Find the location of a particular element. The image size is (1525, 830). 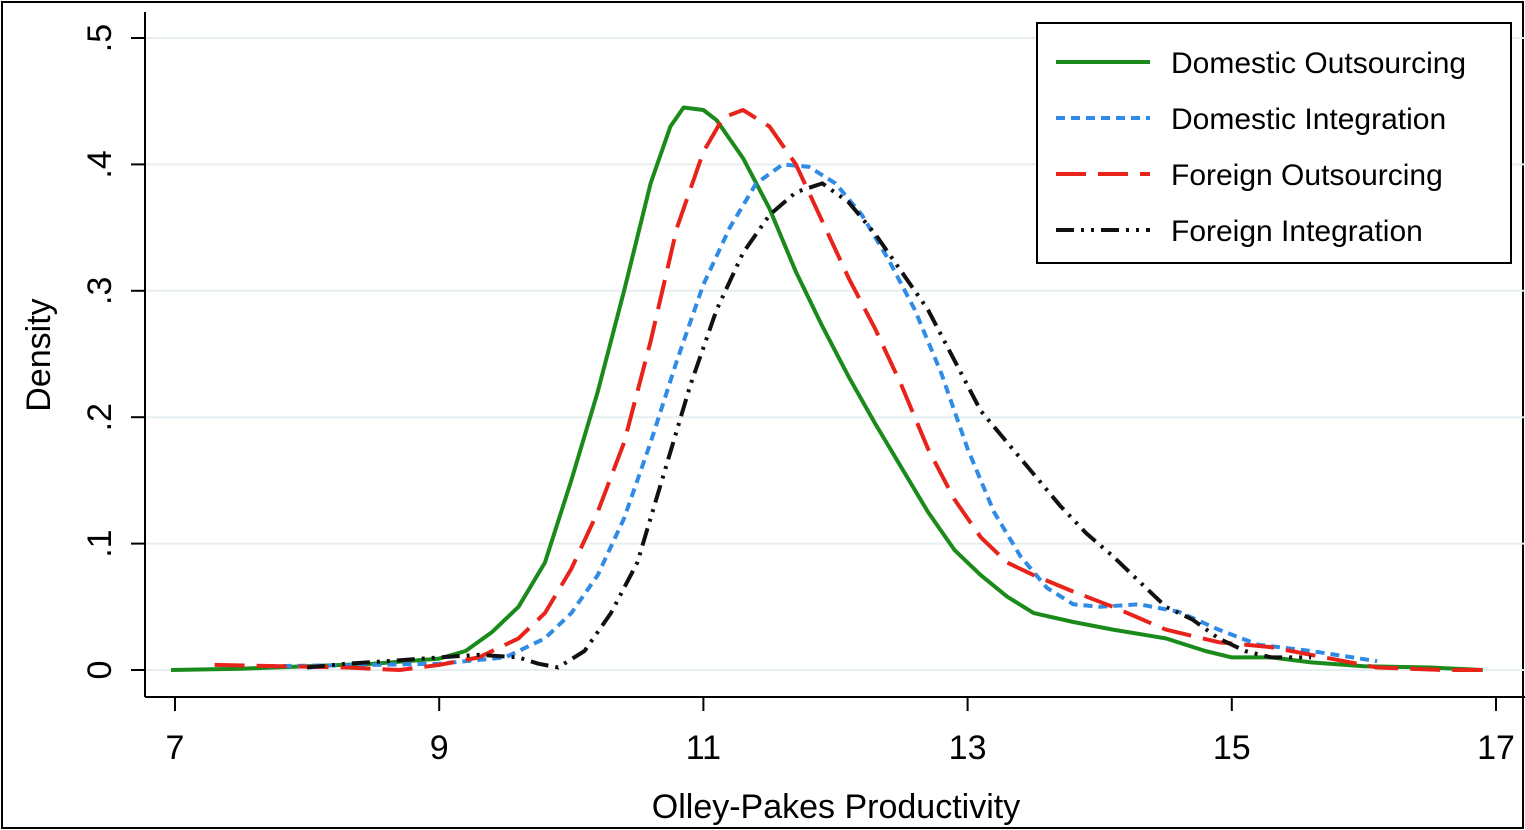

y-axis-ticks: 0 .1 .2 .3 .4 .5 is located at coordinates (113, 352).